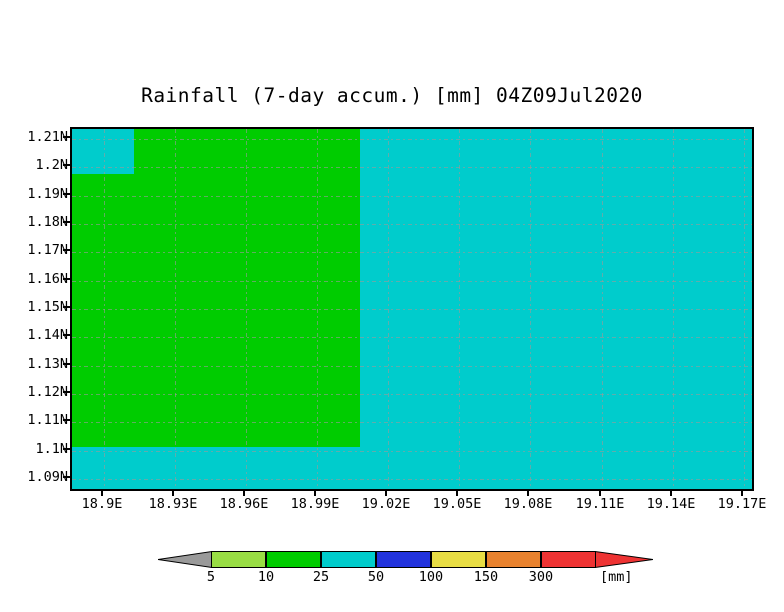 The width and height of the screenshot is (784, 612). What do you see at coordinates (173, 504) in the screenshot?
I see `x-axis-label: 18.93E` at bounding box center [173, 504].